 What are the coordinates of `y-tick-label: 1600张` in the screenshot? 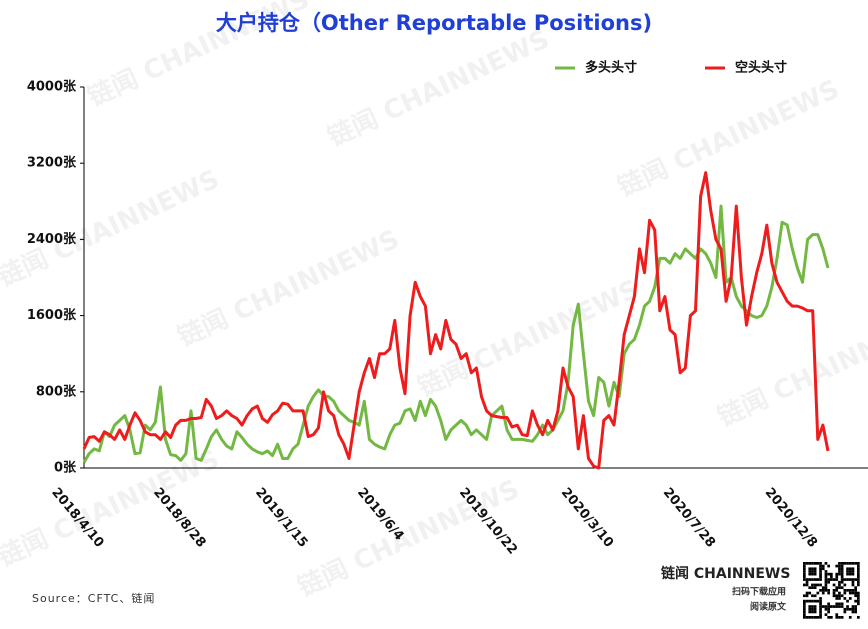 It's located at (52, 315).